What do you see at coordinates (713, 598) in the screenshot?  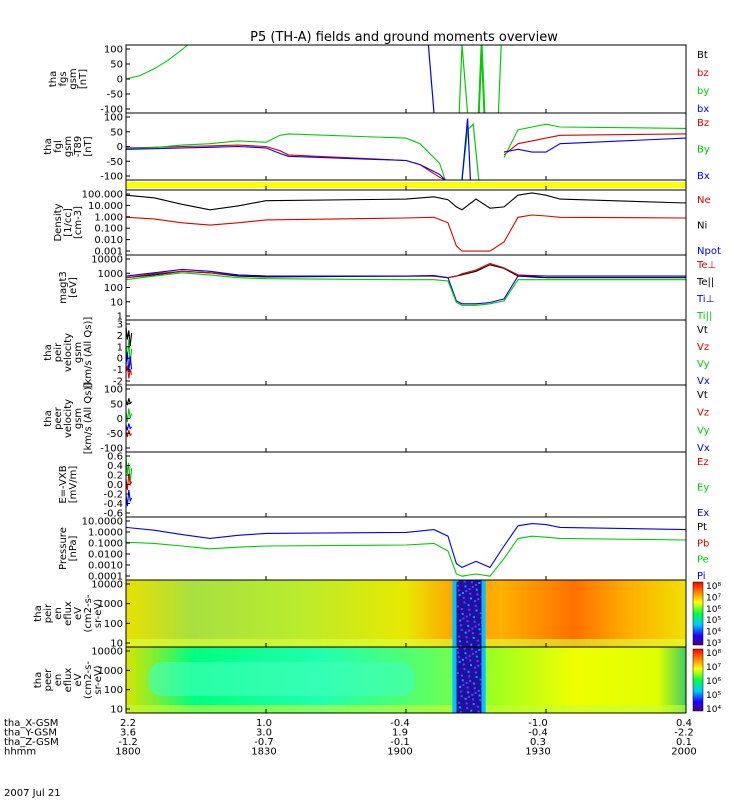 I see `colorbar-label: 10⁷` at bounding box center [713, 598].